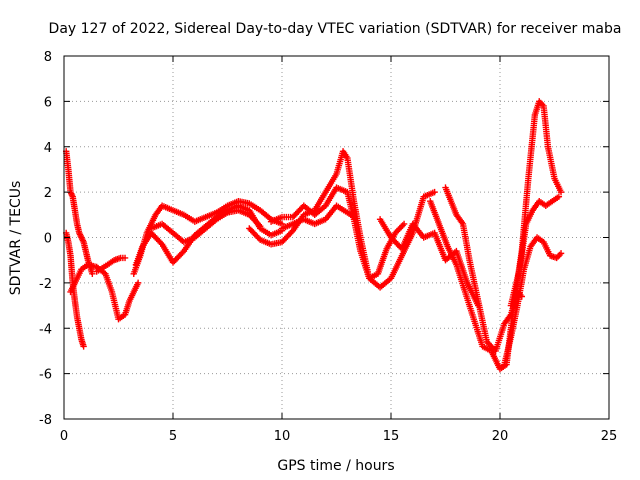  I want to click on x-tick-label: 15, so click(391, 436).